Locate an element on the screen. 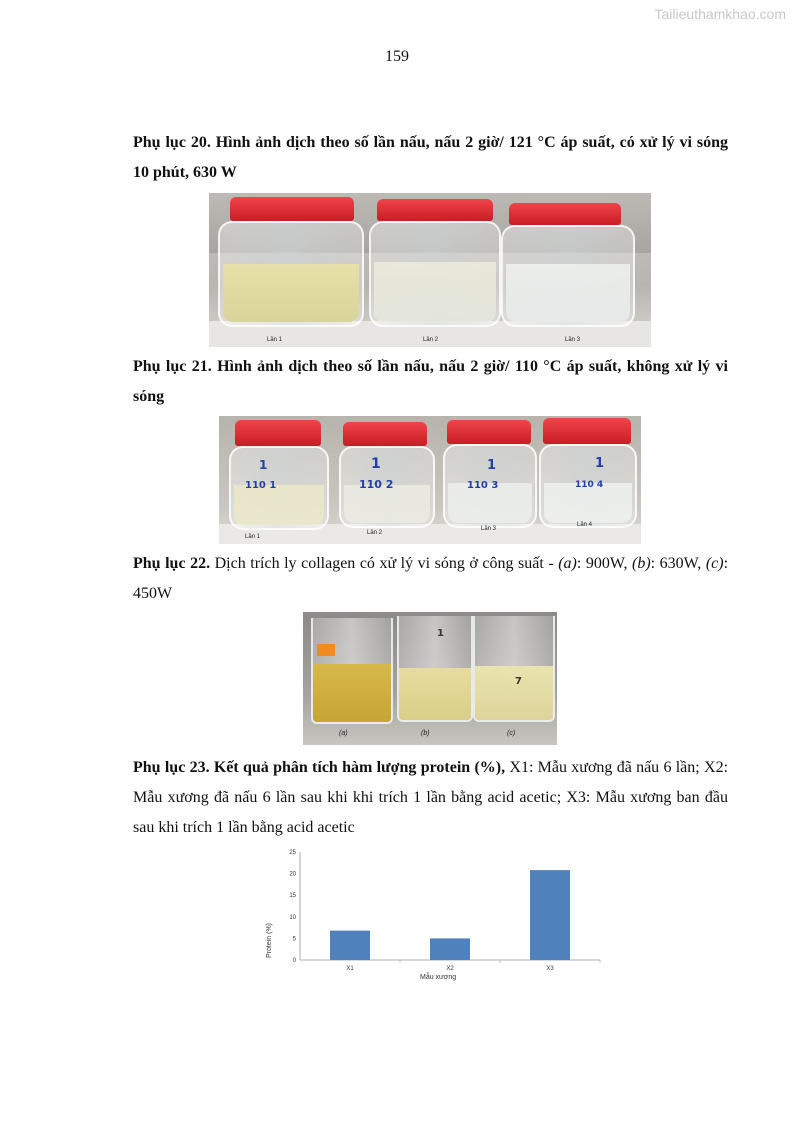  y-tick-label: 15 is located at coordinates (292, 896).